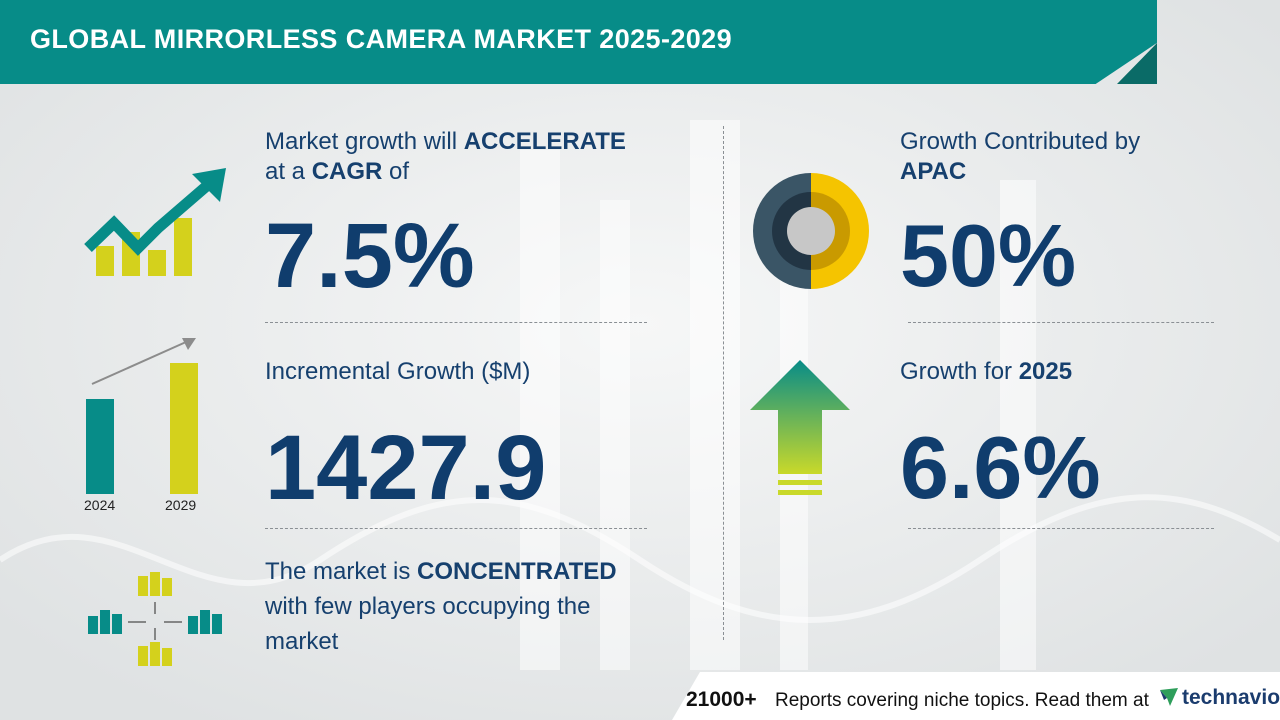  I want to click on technavio-brand-link: technavio, so click(1231, 697).